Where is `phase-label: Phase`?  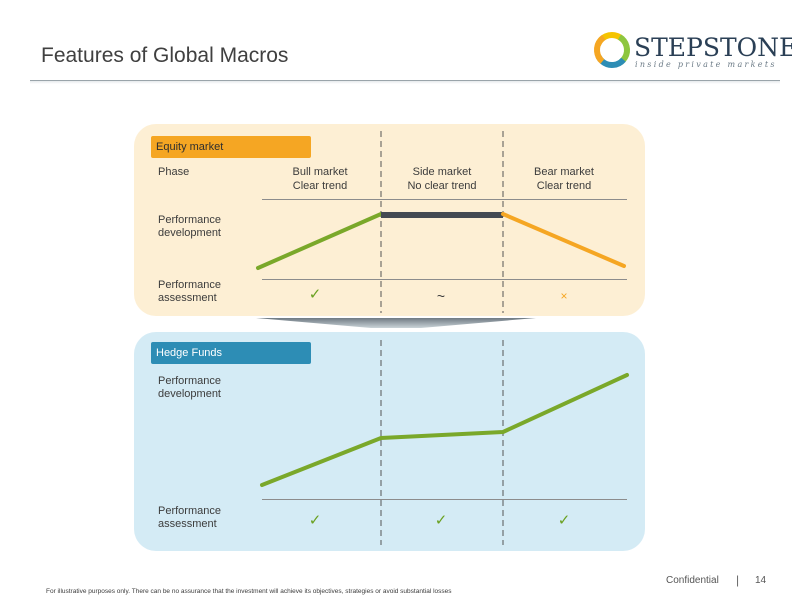 phase-label: Phase is located at coordinates (174, 172).